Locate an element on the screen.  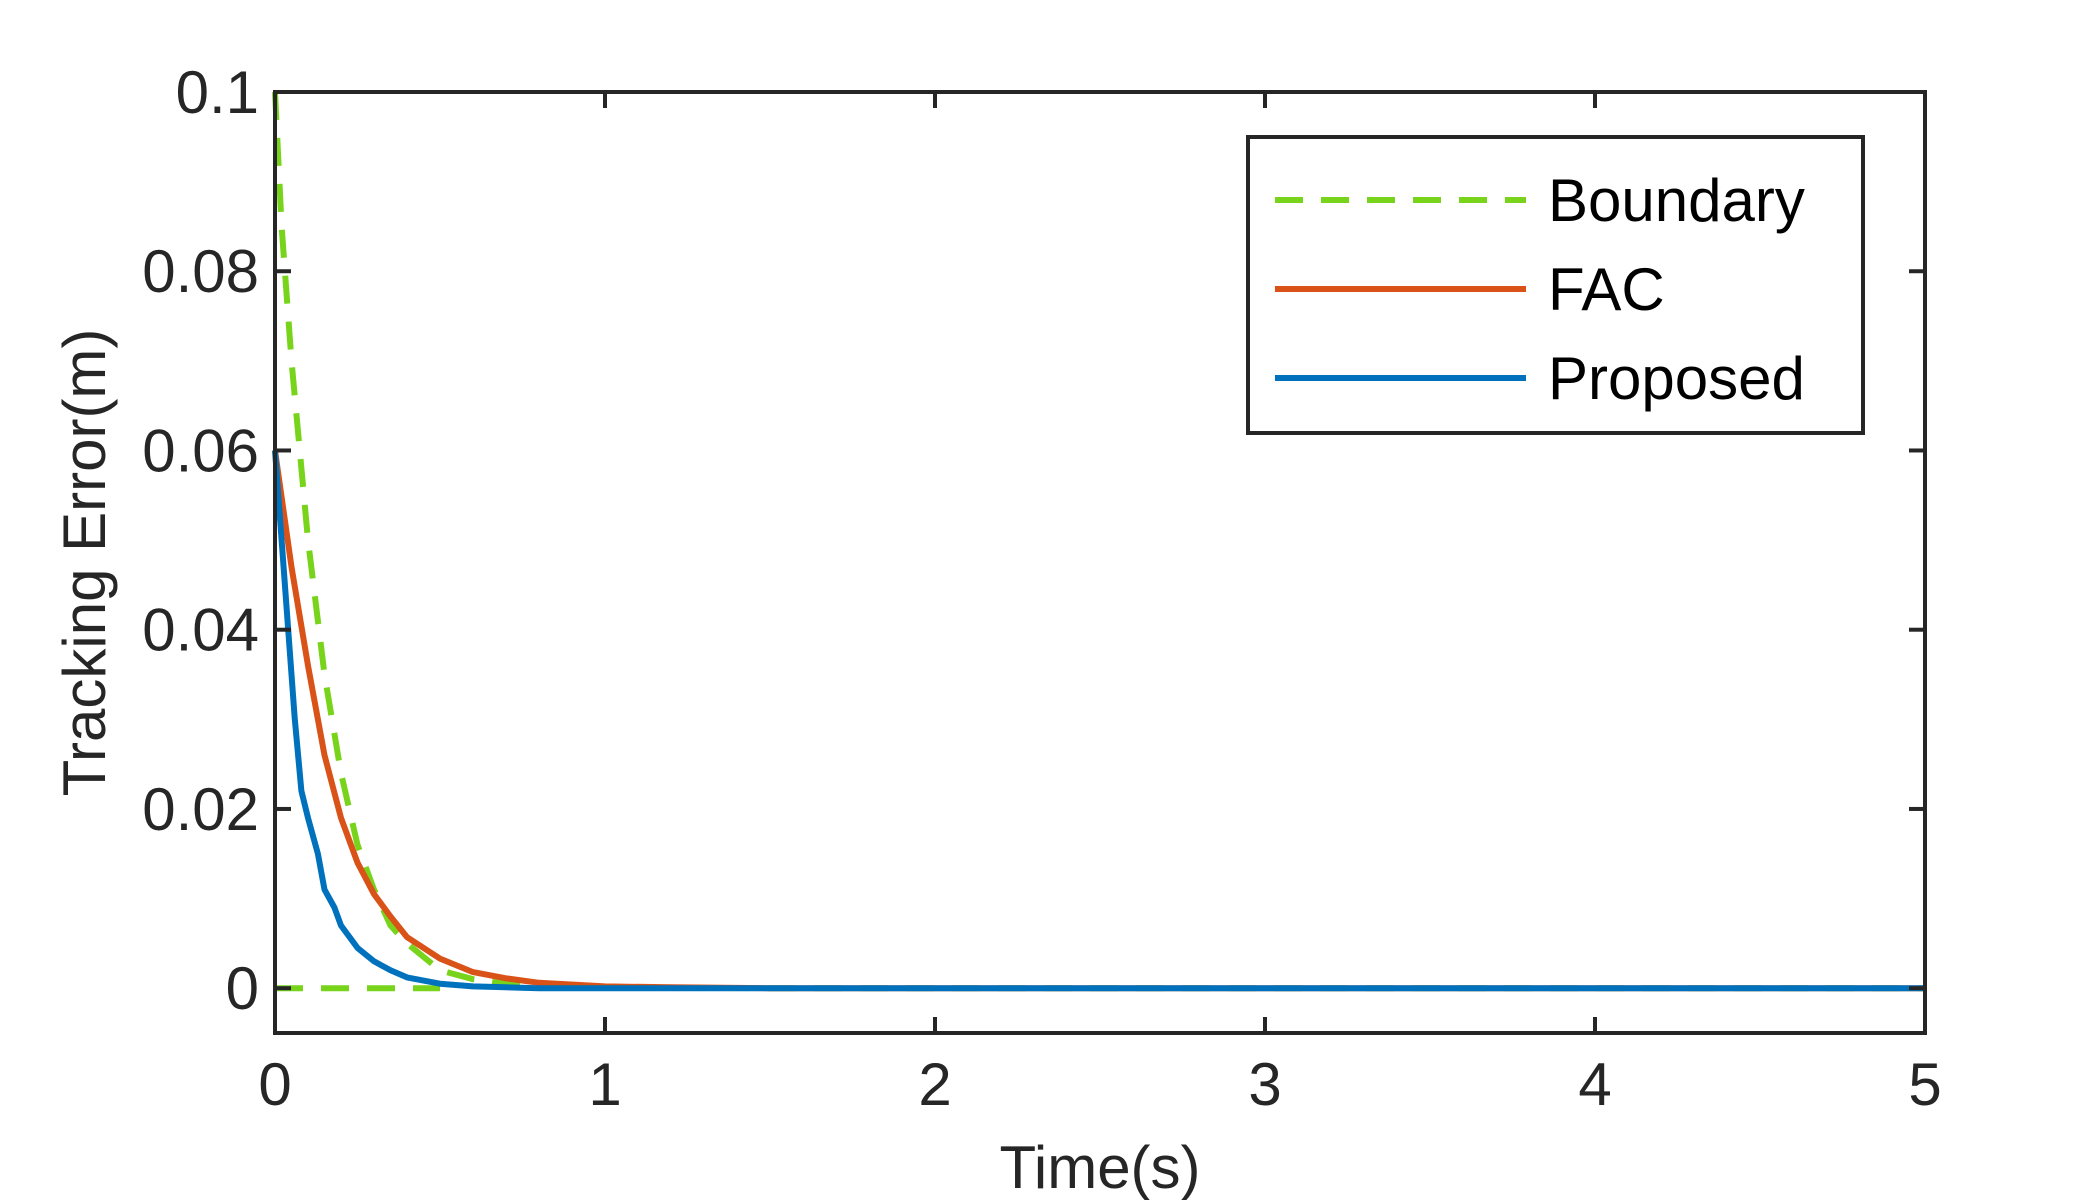
y-tick-label: 0.02 is located at coordinates (200, 809).